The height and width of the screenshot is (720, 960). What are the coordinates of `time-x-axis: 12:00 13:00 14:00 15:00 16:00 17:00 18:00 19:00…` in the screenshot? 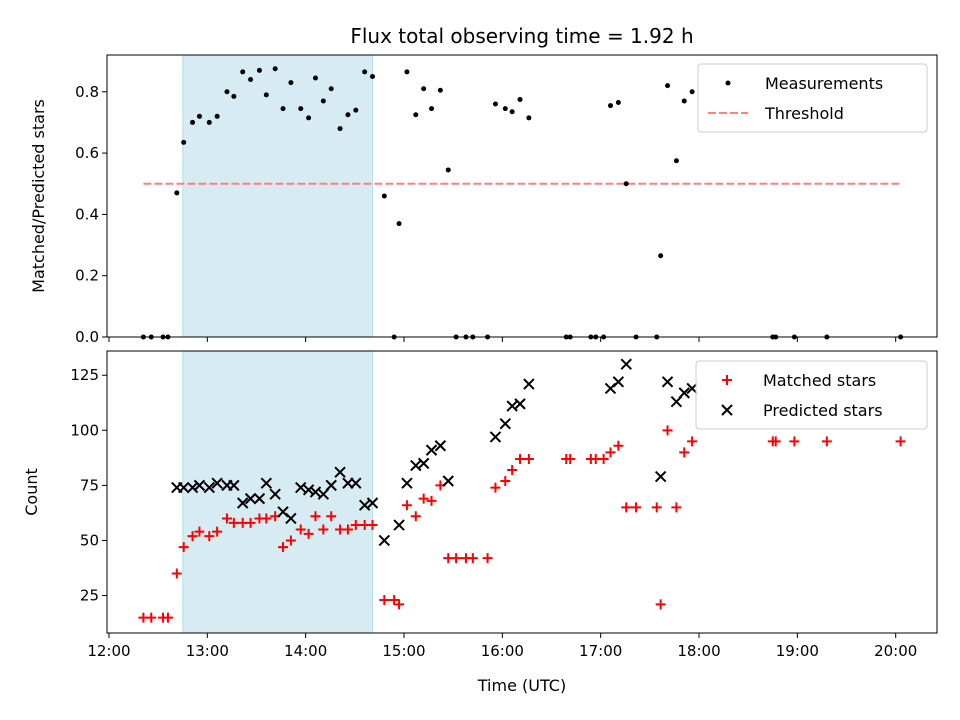 It's located at (502, 646).